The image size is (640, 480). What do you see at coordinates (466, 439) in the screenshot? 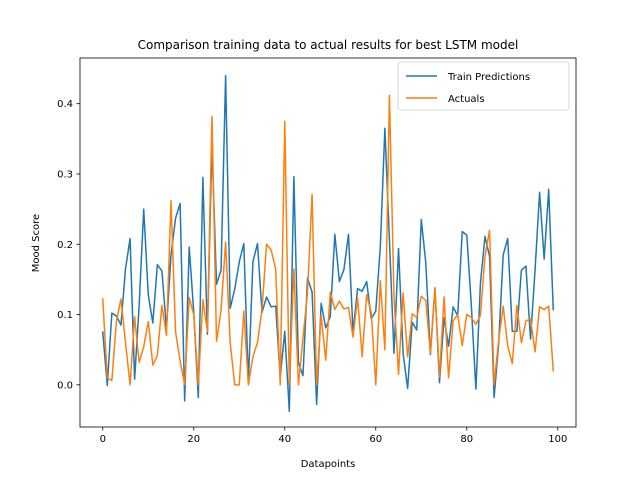
I see `x-tick-label: 80` at bounding box center [466, 439].